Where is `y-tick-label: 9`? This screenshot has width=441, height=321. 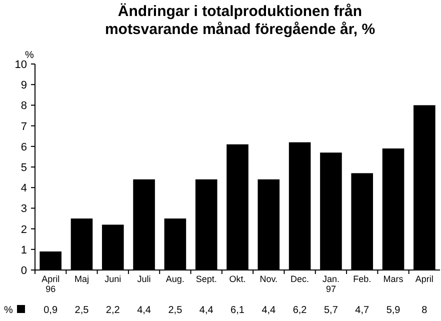 y-tick-label: 9 is located at coordinates (23, 86).